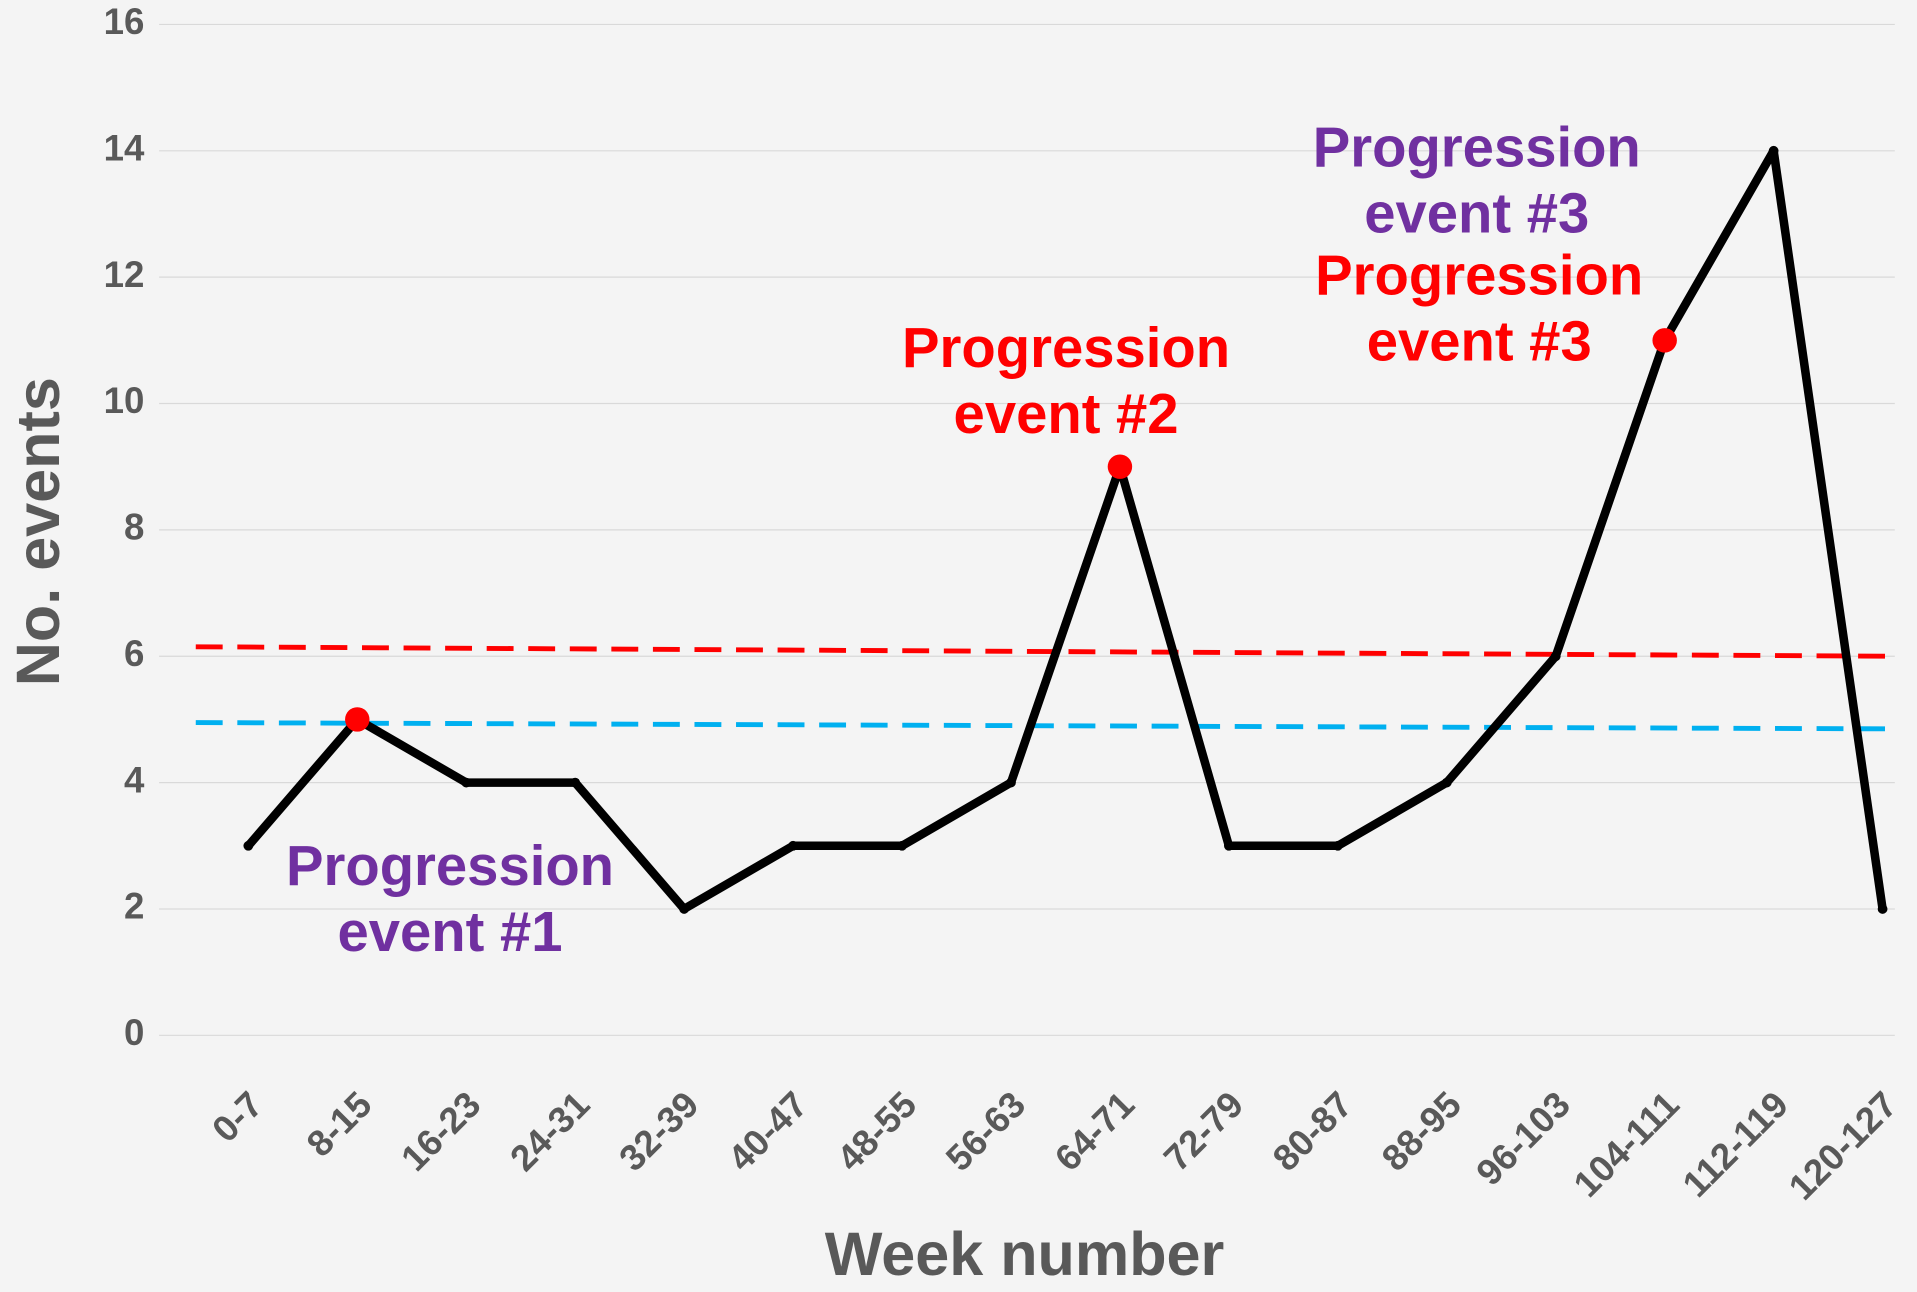 The height and width of the screenshot is (1292, 1917). What do you see at coordinates (1066, 413) in the screenshot?
I see `annotation: event #2` at bounding box center [1066, 413].